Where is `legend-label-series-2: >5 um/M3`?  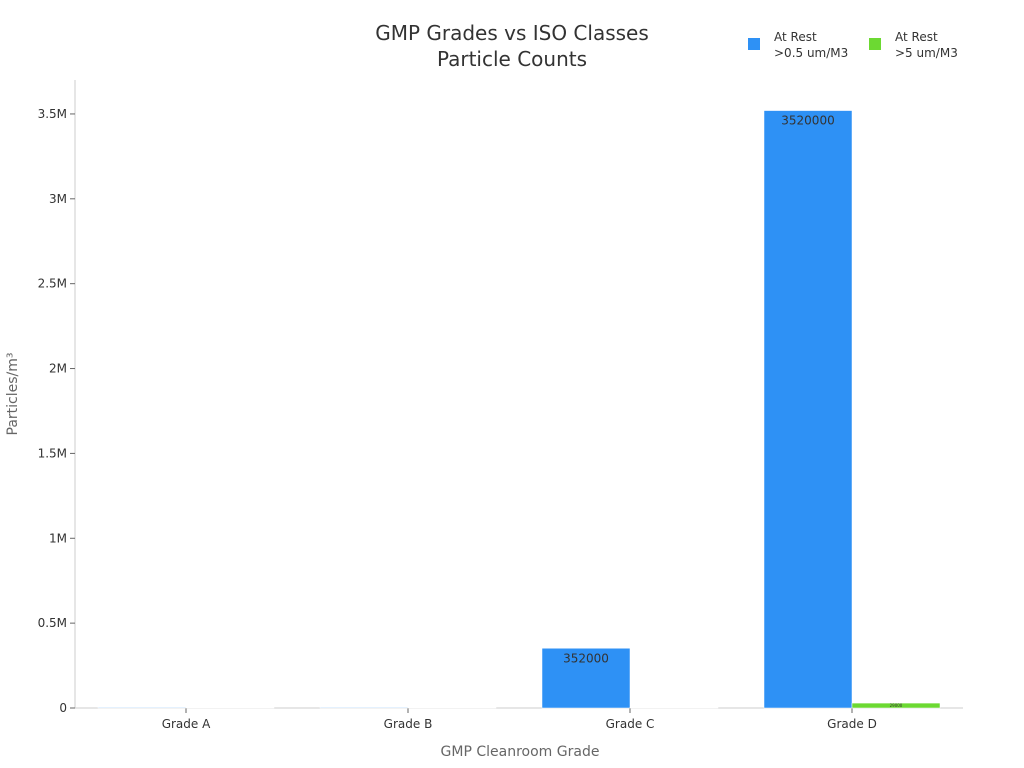
legend-label-series-2: >5 um/M3 is located at coordinates (926, 53).